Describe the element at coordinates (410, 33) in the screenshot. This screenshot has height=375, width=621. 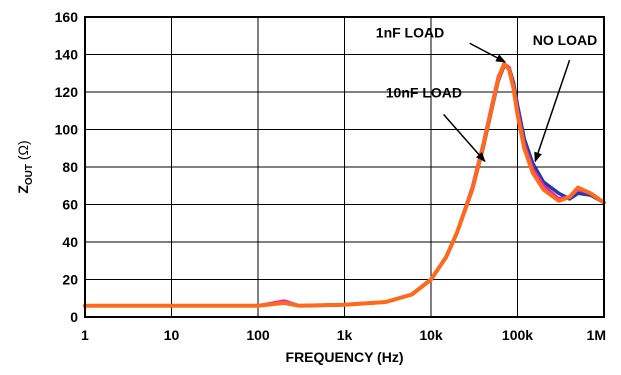
I see `annotation-label: 1nF LOAD` at that location.